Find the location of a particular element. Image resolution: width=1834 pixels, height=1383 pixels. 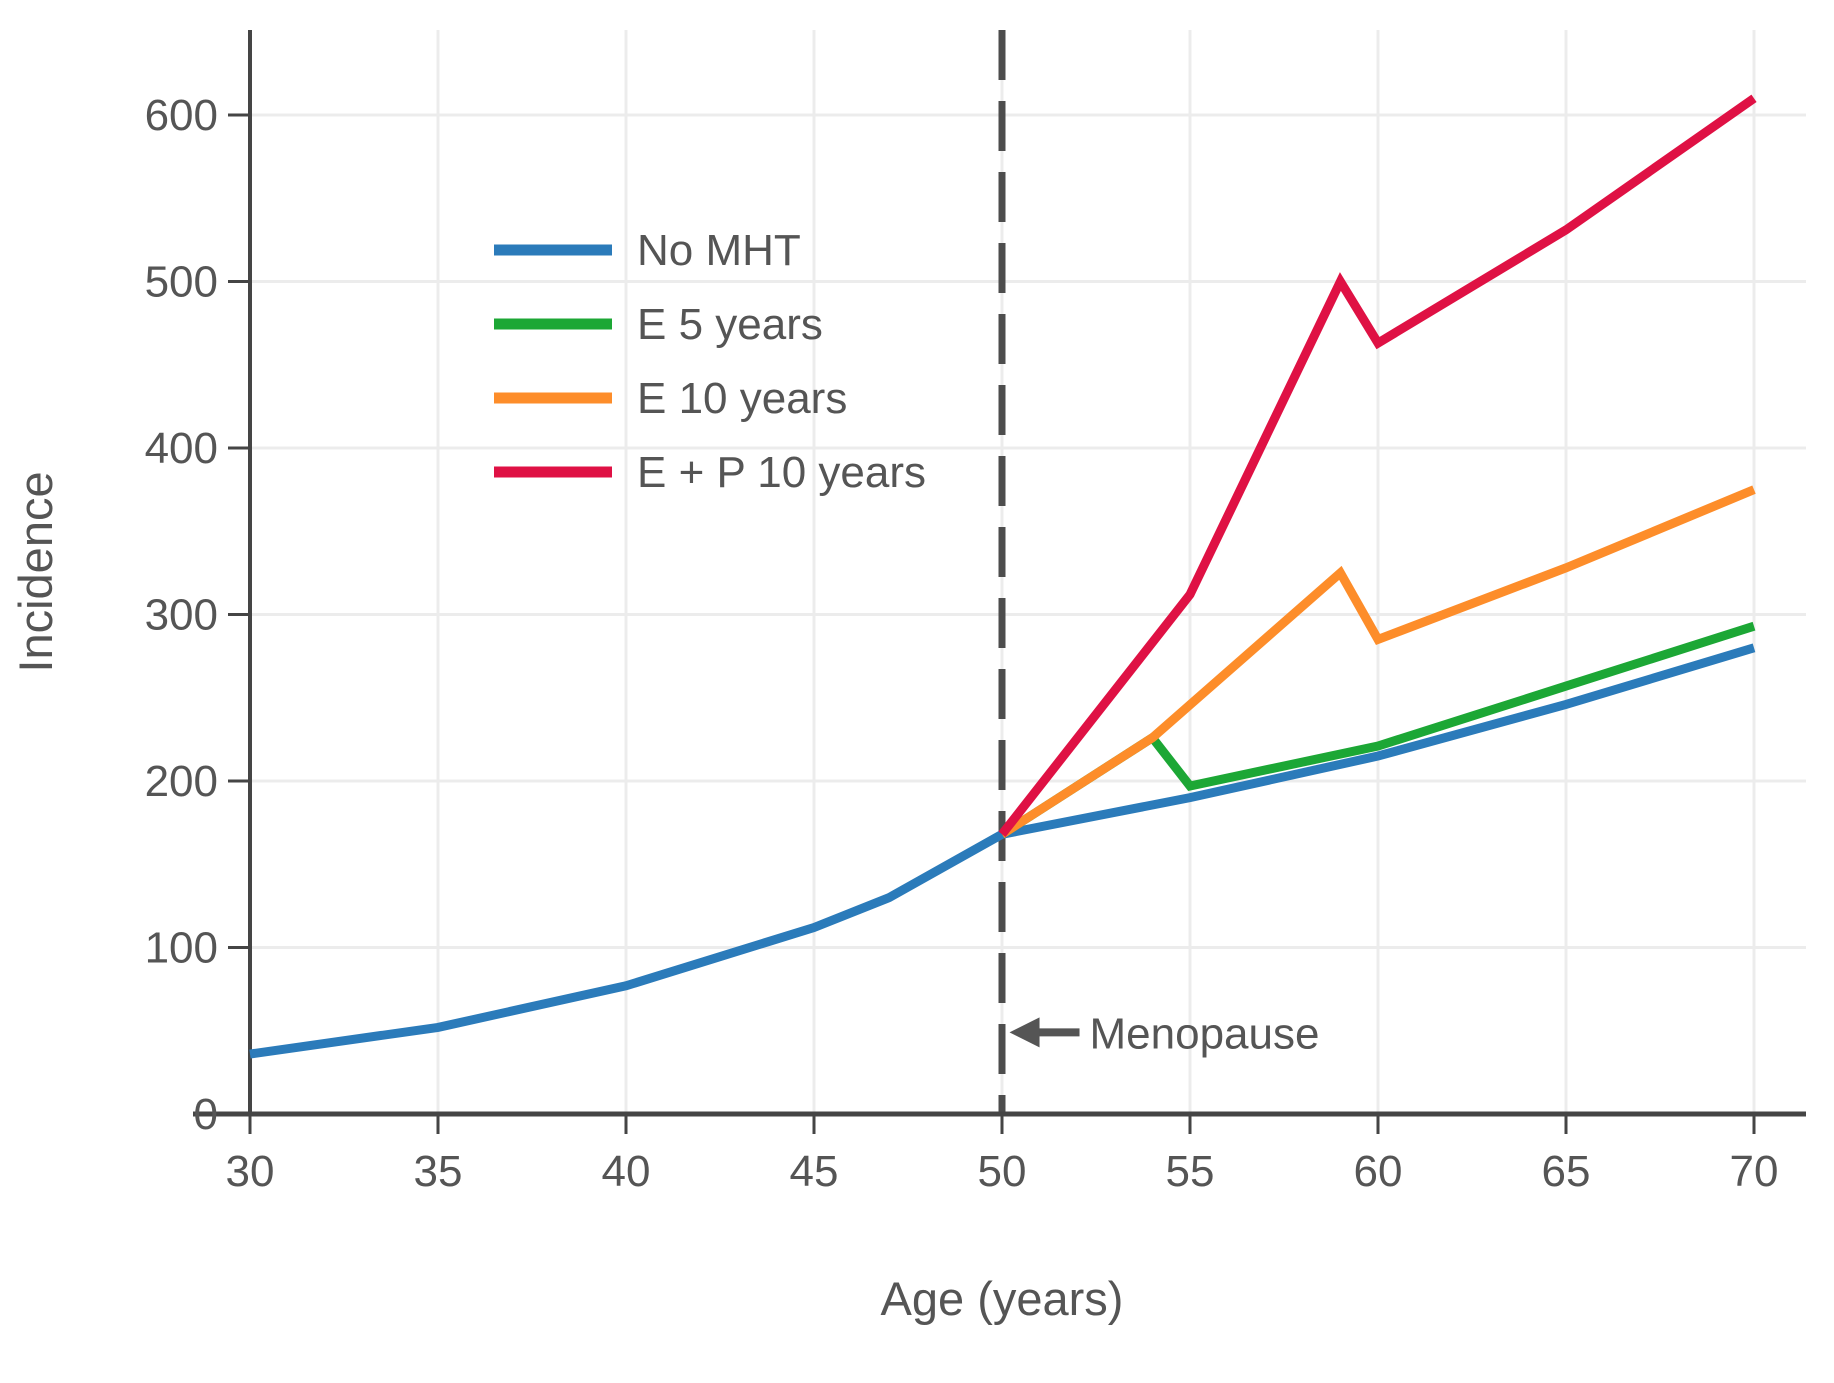

annotations: Menopause is located at coordinates (1164, 1033).